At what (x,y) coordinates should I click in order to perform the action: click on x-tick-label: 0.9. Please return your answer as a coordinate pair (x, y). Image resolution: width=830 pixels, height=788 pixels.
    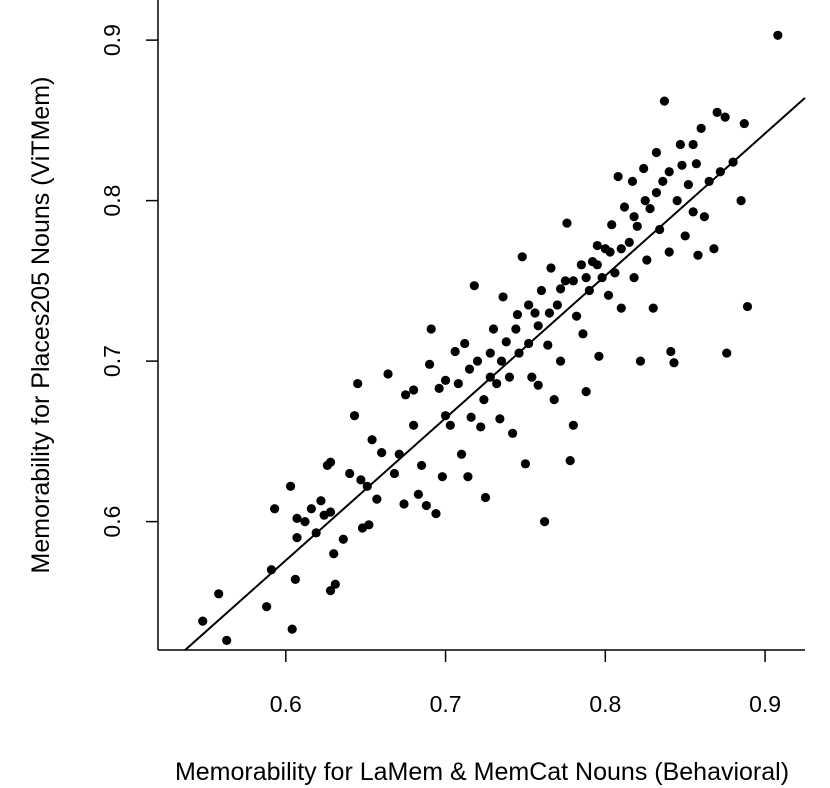
    Looking at the image, I should click on (765, 704).